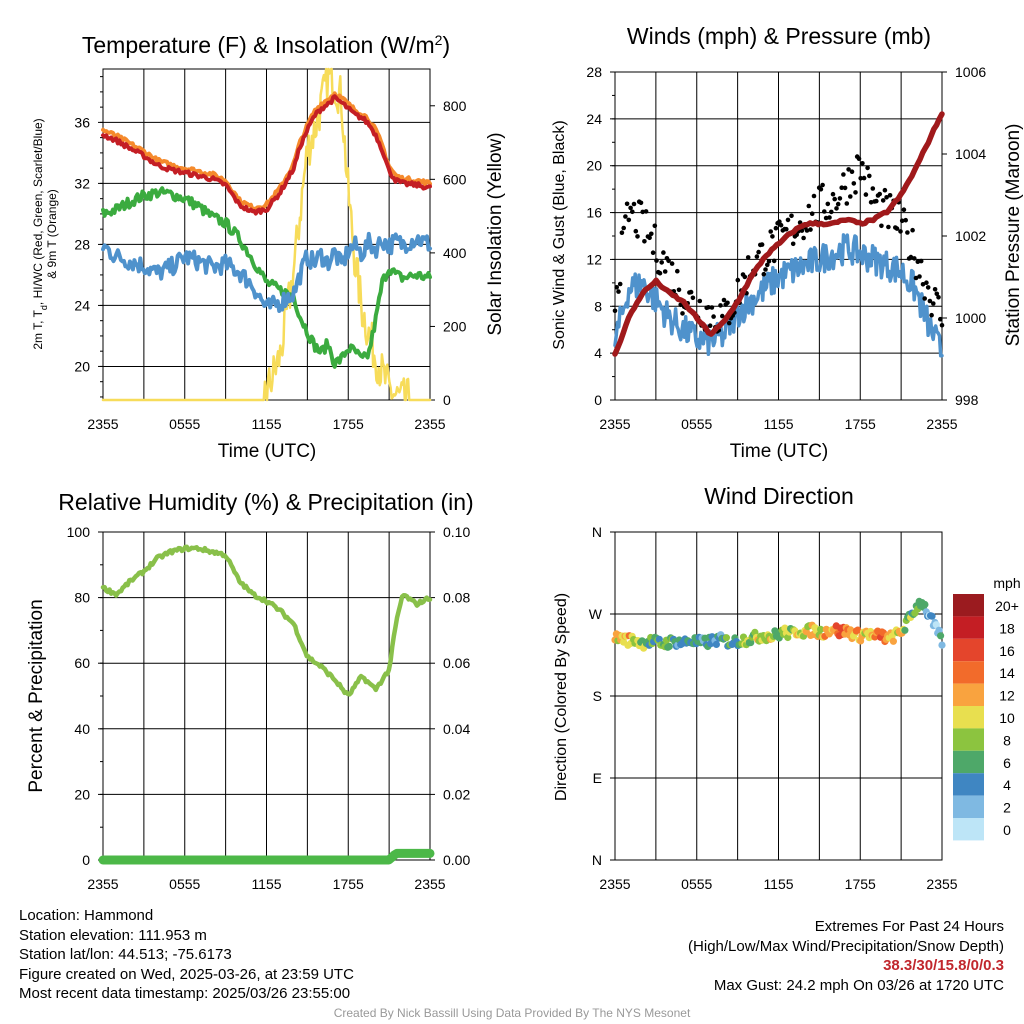 Image resolution: width=1024 pixels, height=1024 pixels. I want to click on wind-y2tick-label: 1006, so click(970, 72).